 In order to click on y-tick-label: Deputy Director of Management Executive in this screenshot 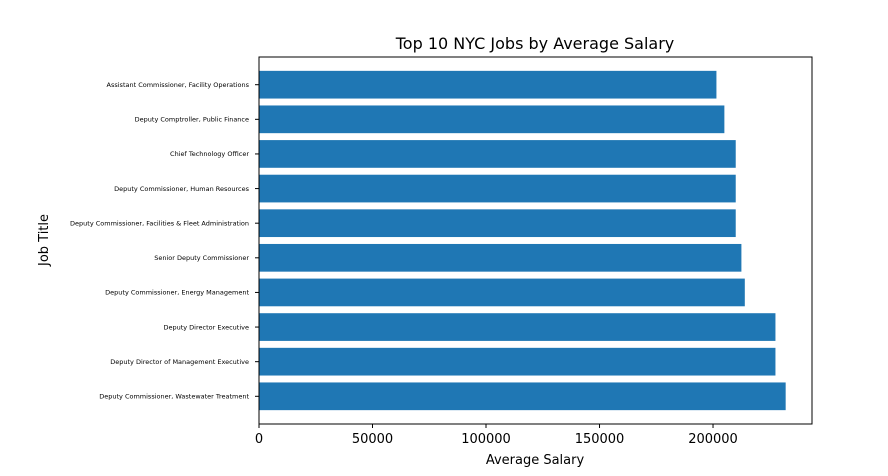, I will do `click(179, 362)`.